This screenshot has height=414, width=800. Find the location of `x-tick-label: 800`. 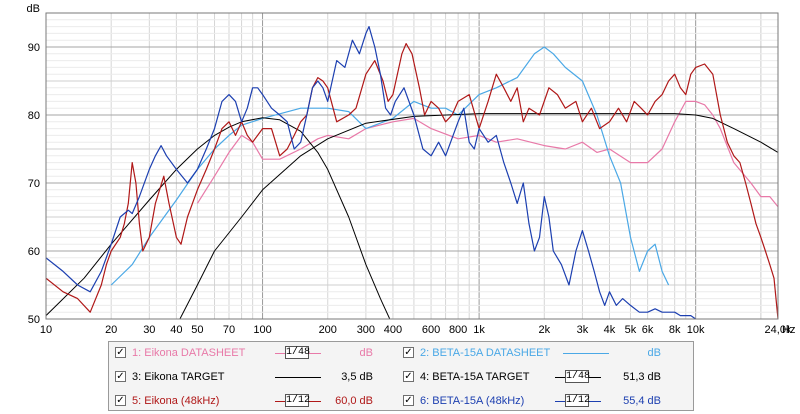

x-tick-label: 800 is located at coordinates (458, 330).